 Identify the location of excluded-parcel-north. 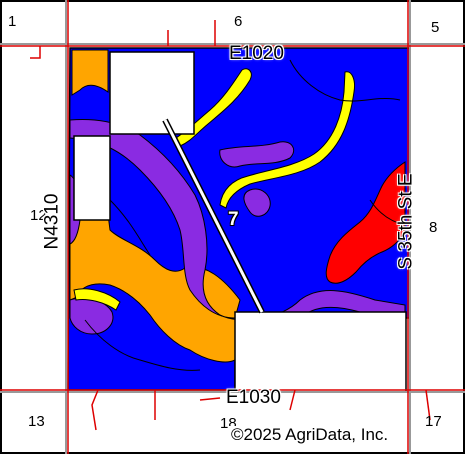
(152, 93).